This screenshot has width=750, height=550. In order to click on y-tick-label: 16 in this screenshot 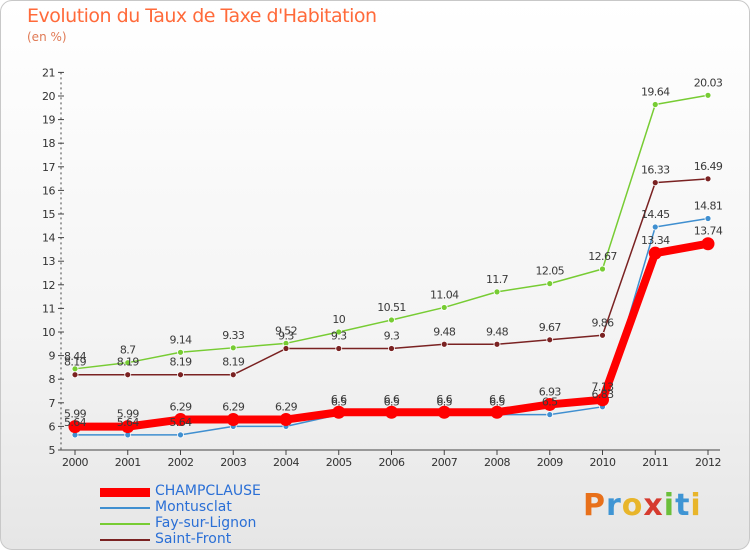, I will do `click(48, 190)`.